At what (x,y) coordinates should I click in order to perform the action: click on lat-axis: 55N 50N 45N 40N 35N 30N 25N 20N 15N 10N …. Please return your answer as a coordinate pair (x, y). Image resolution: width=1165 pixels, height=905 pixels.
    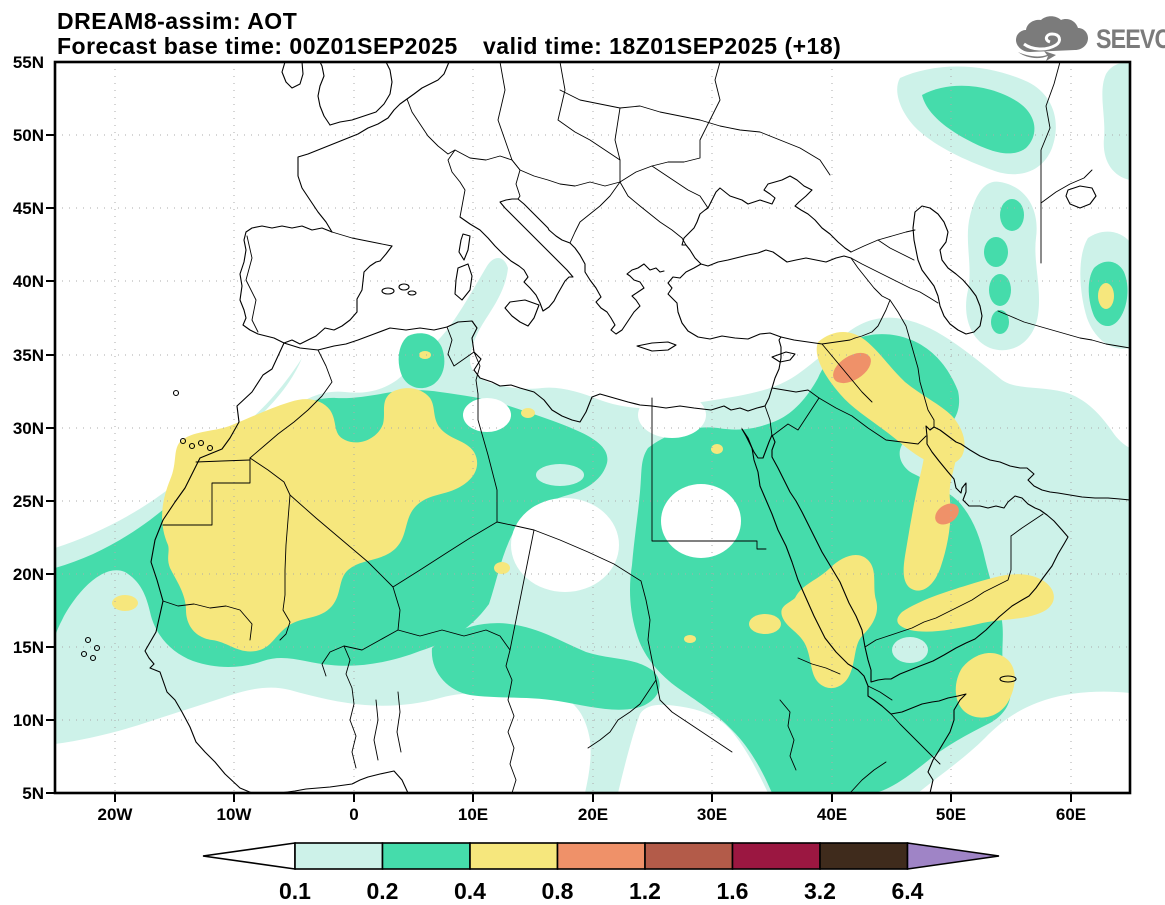
    Looking at the image, I should click on (28, 428).